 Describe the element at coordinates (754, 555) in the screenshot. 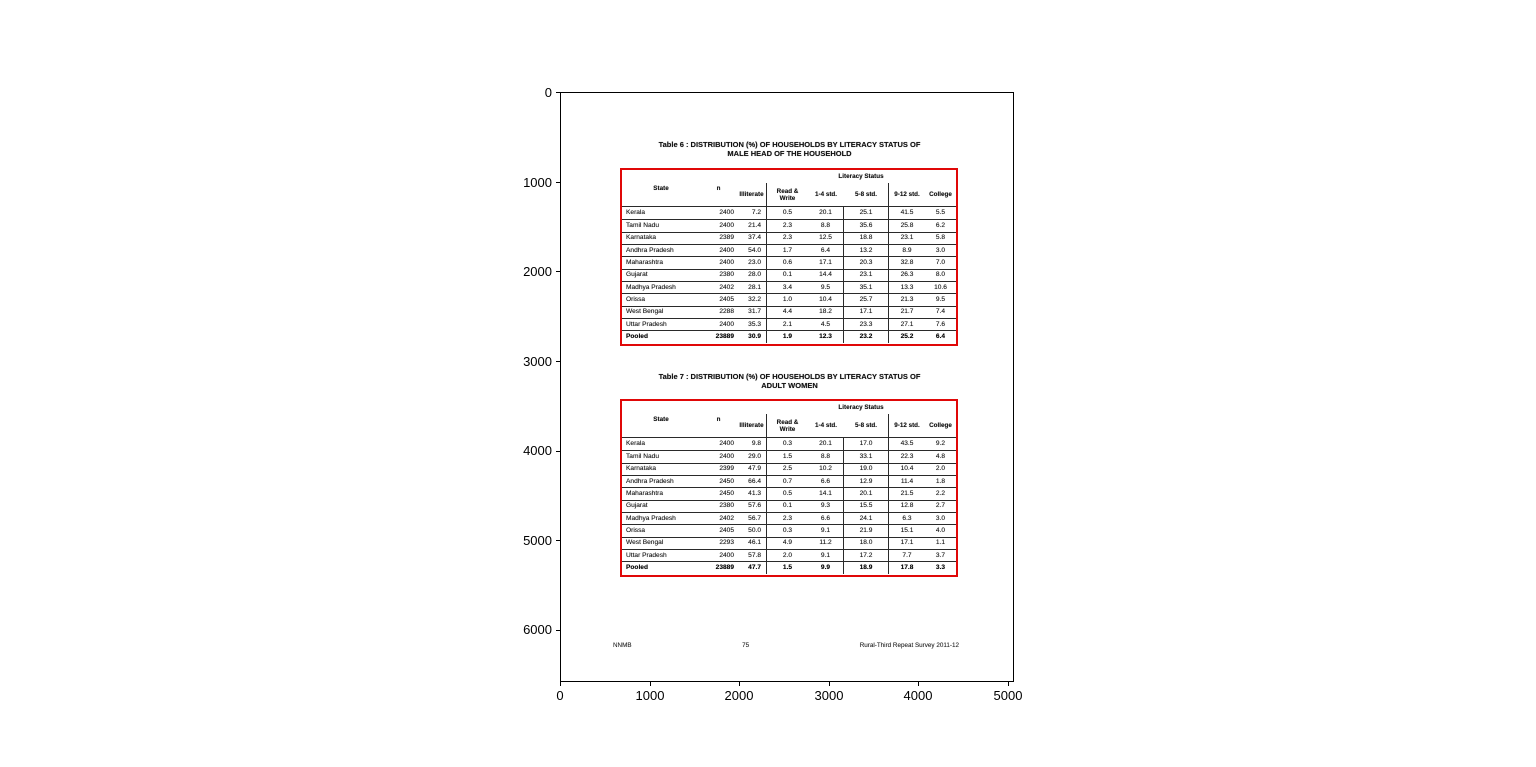

I see `illiterate-cell: 57.8` at that location.